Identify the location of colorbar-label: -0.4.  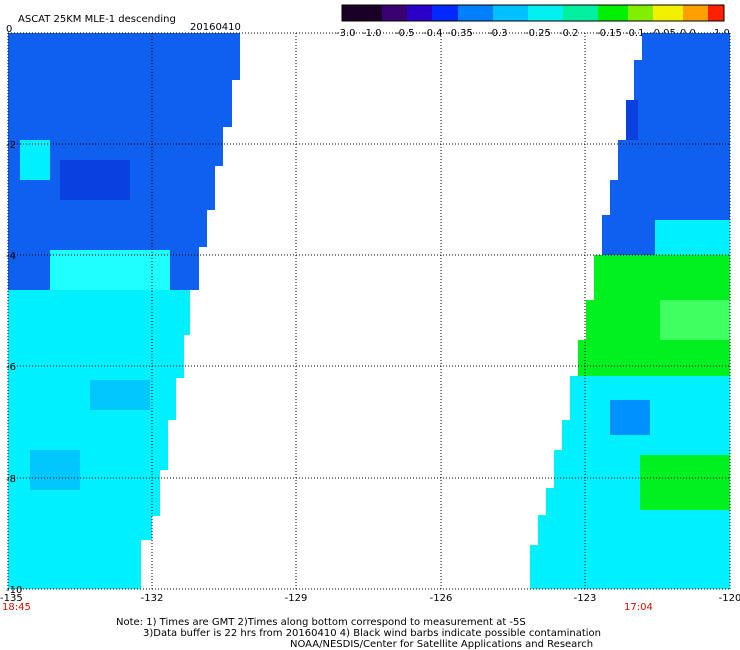
(433, 33).